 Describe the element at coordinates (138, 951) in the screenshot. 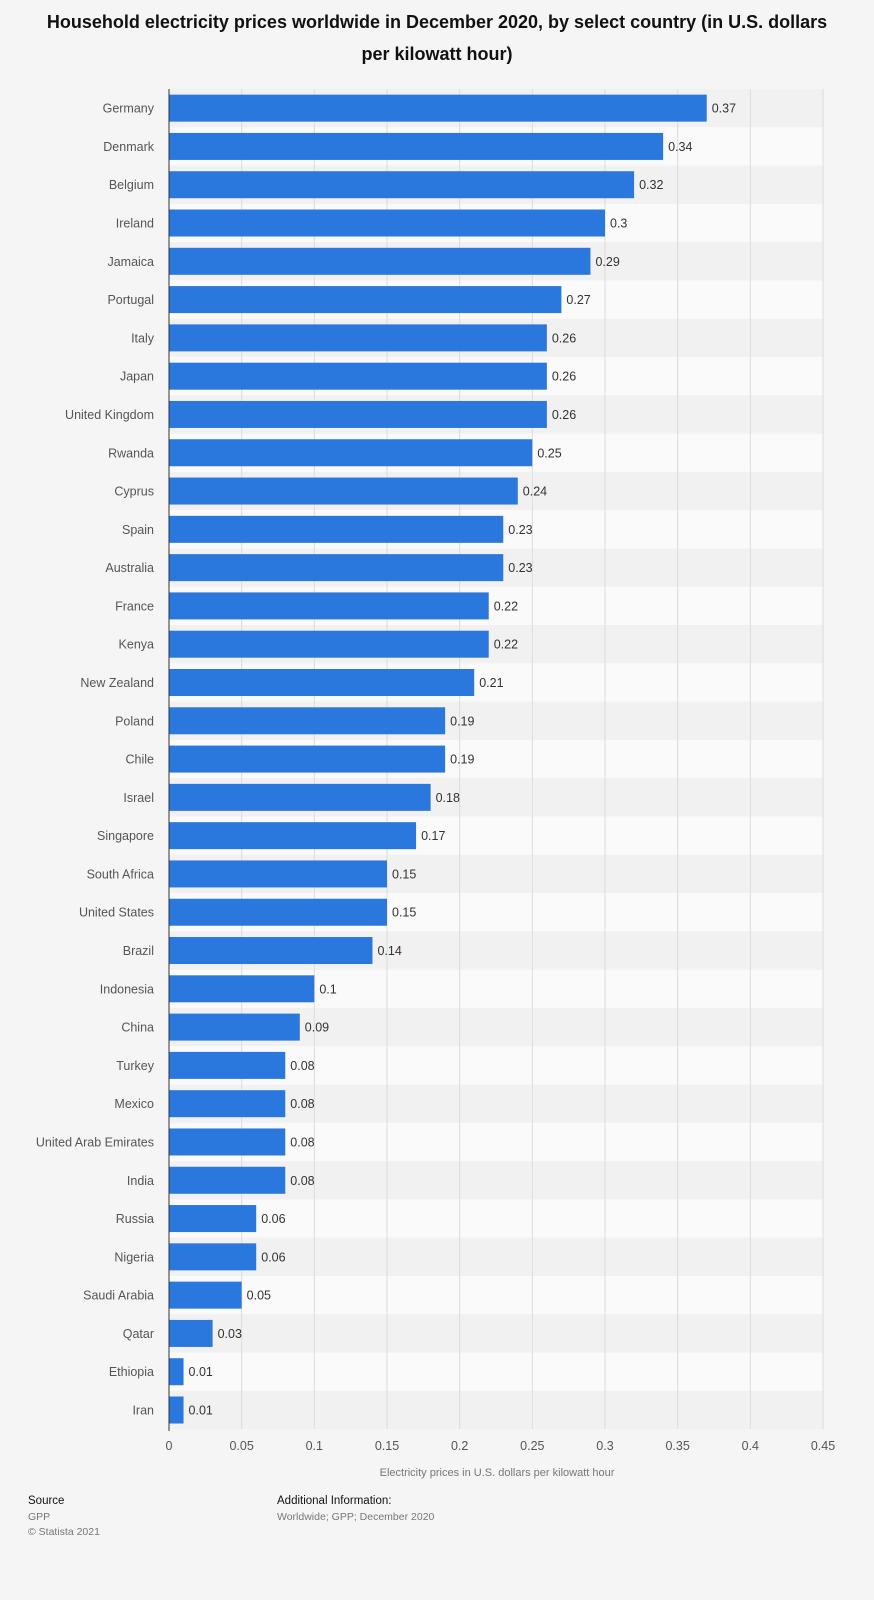

I see `category-label: Brazil` at that location.